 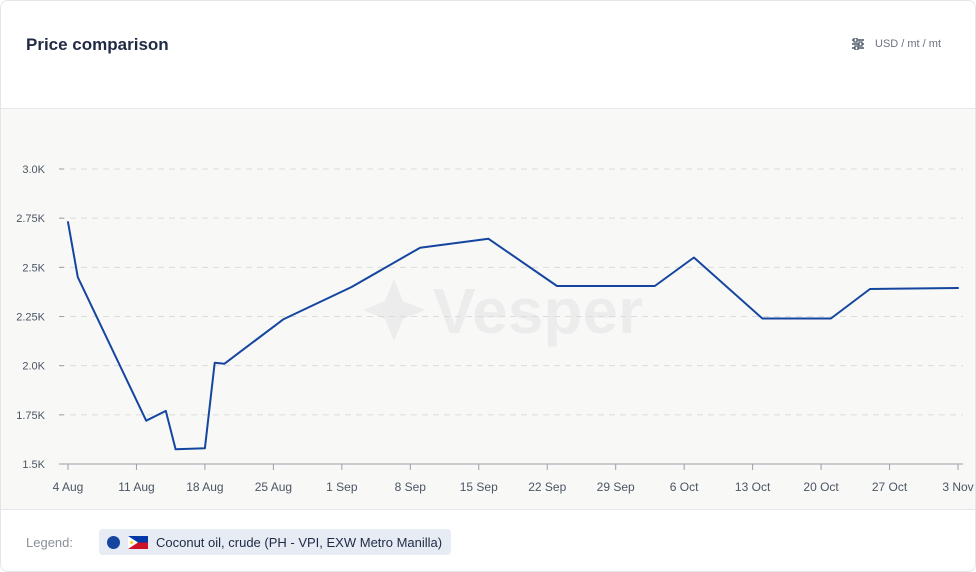 What do you see at coordinates (908, 44) in the screenshot?
I see `units-label: USD / mt / mt` at bounding box center [908, 44].